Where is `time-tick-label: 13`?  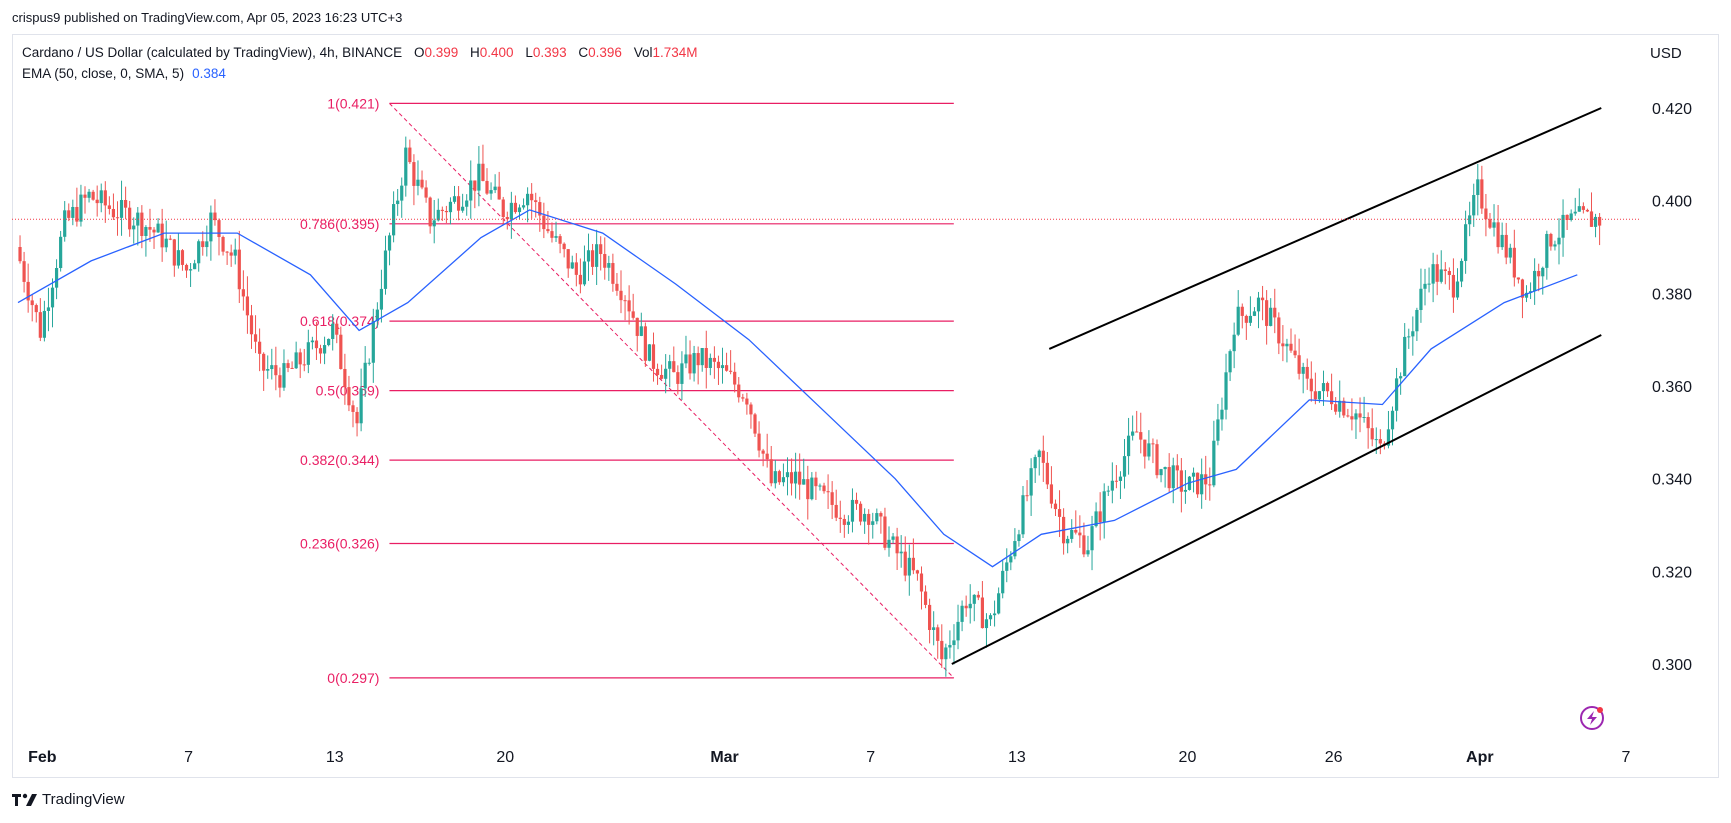
time-tick-label: 13 is located at coordinates (1017, 757).